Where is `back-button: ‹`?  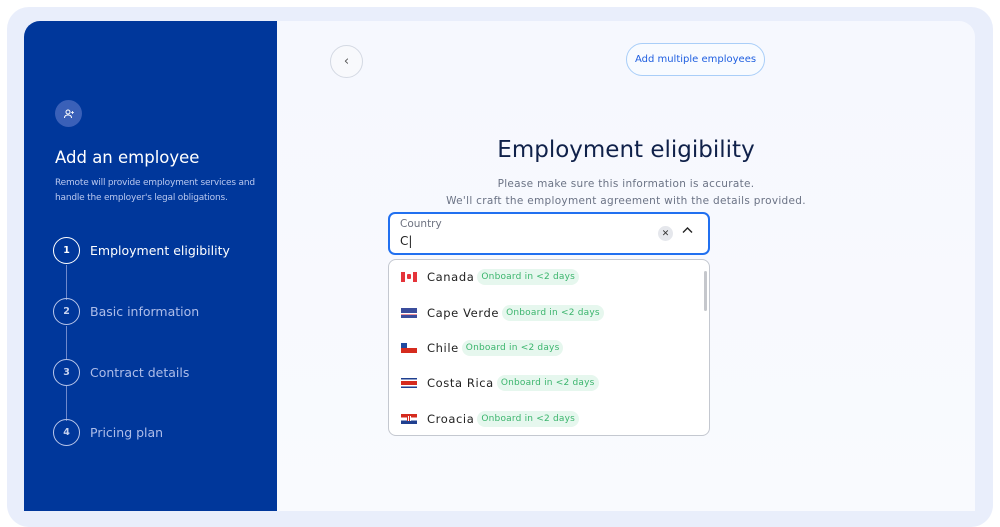
back-button: ‹ is located at coordinates (346, 61).